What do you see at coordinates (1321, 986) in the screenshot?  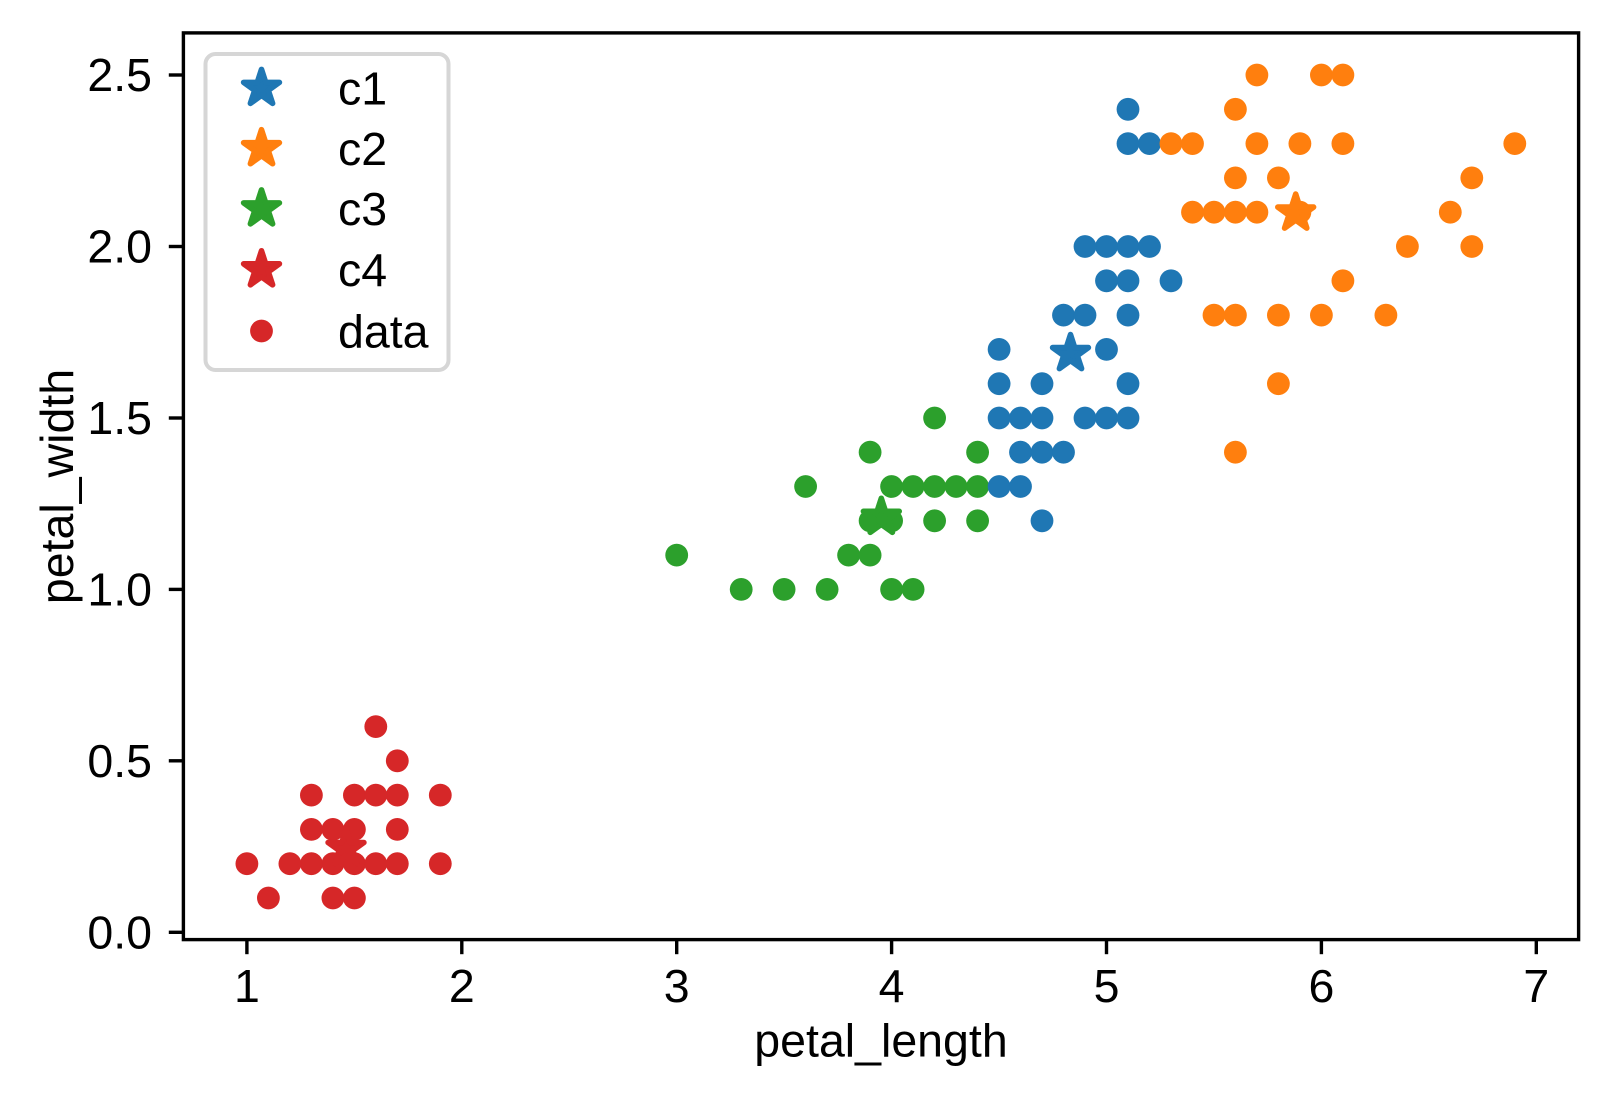 I see `svg-text: 6` at bounding box center [1321, 986].